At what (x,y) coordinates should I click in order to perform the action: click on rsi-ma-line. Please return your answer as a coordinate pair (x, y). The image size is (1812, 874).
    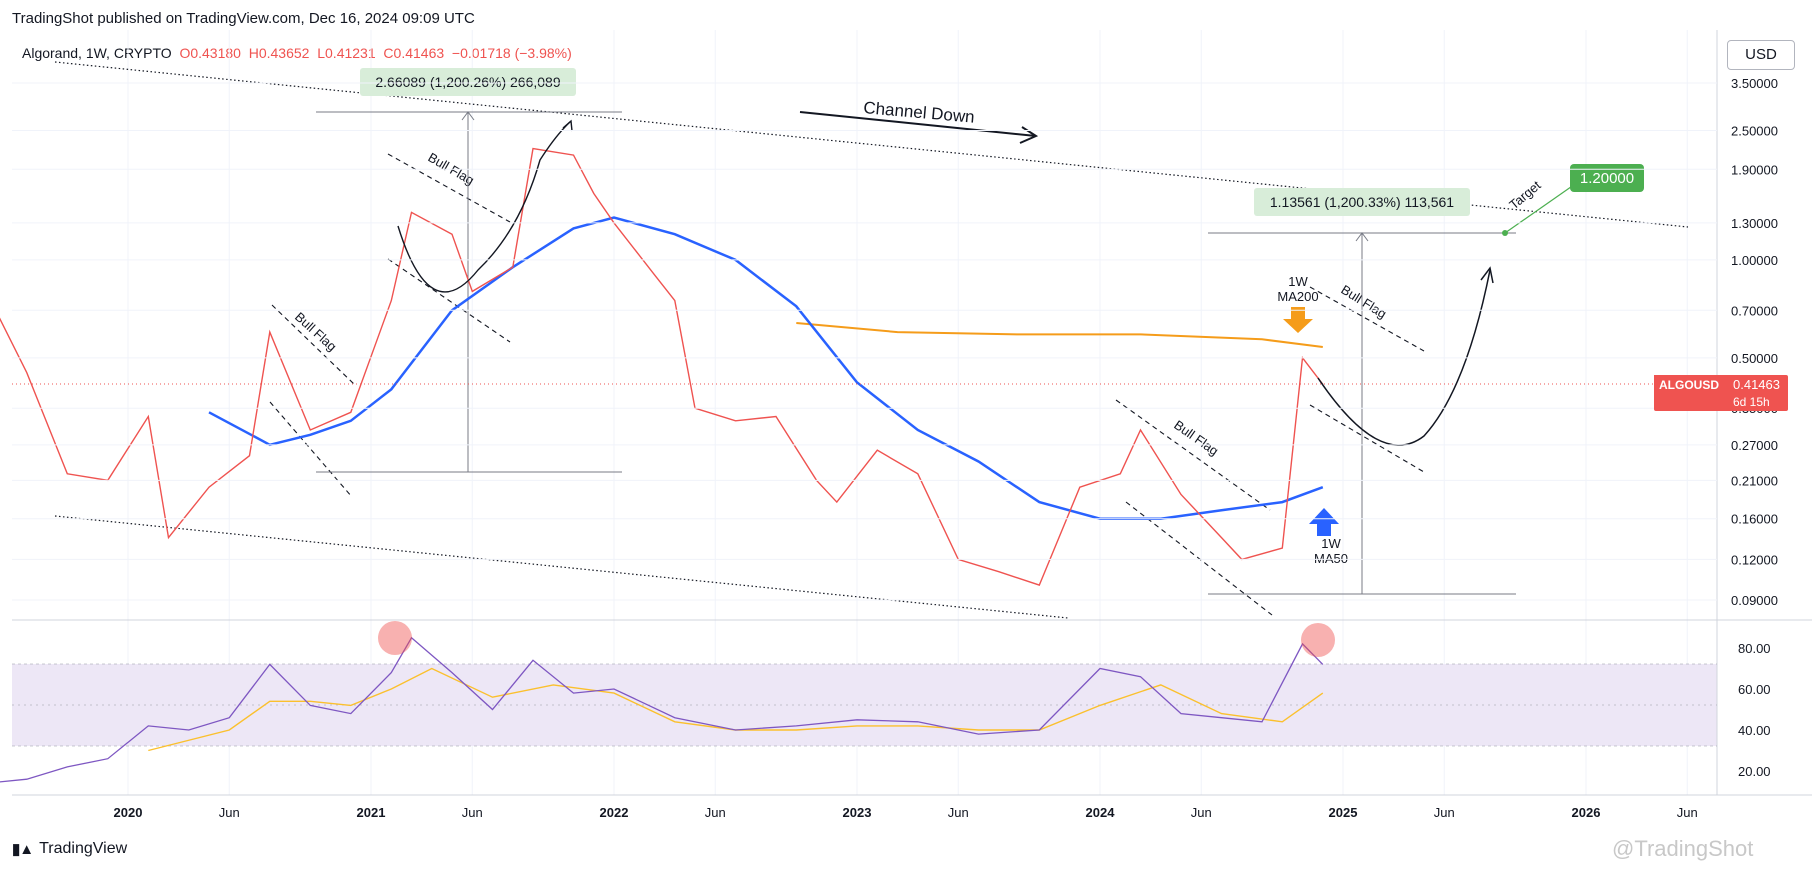
    Looking at the image, I should click on (736, 709).